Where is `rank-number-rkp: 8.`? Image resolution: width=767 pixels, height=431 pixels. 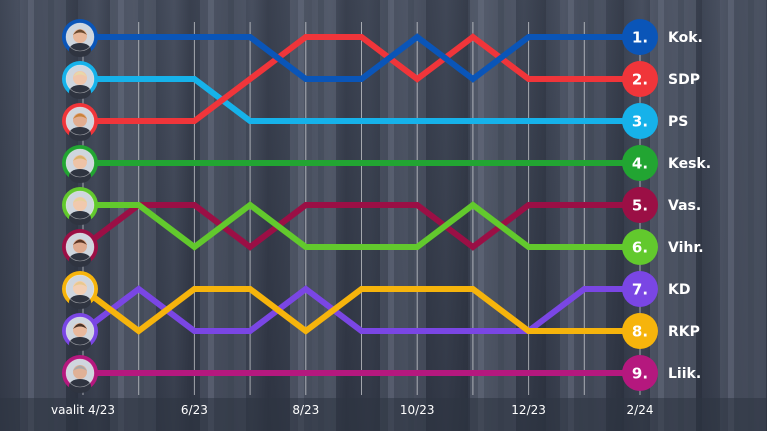
rank-number-rkp: 8. is located at coordinates (640, 332).